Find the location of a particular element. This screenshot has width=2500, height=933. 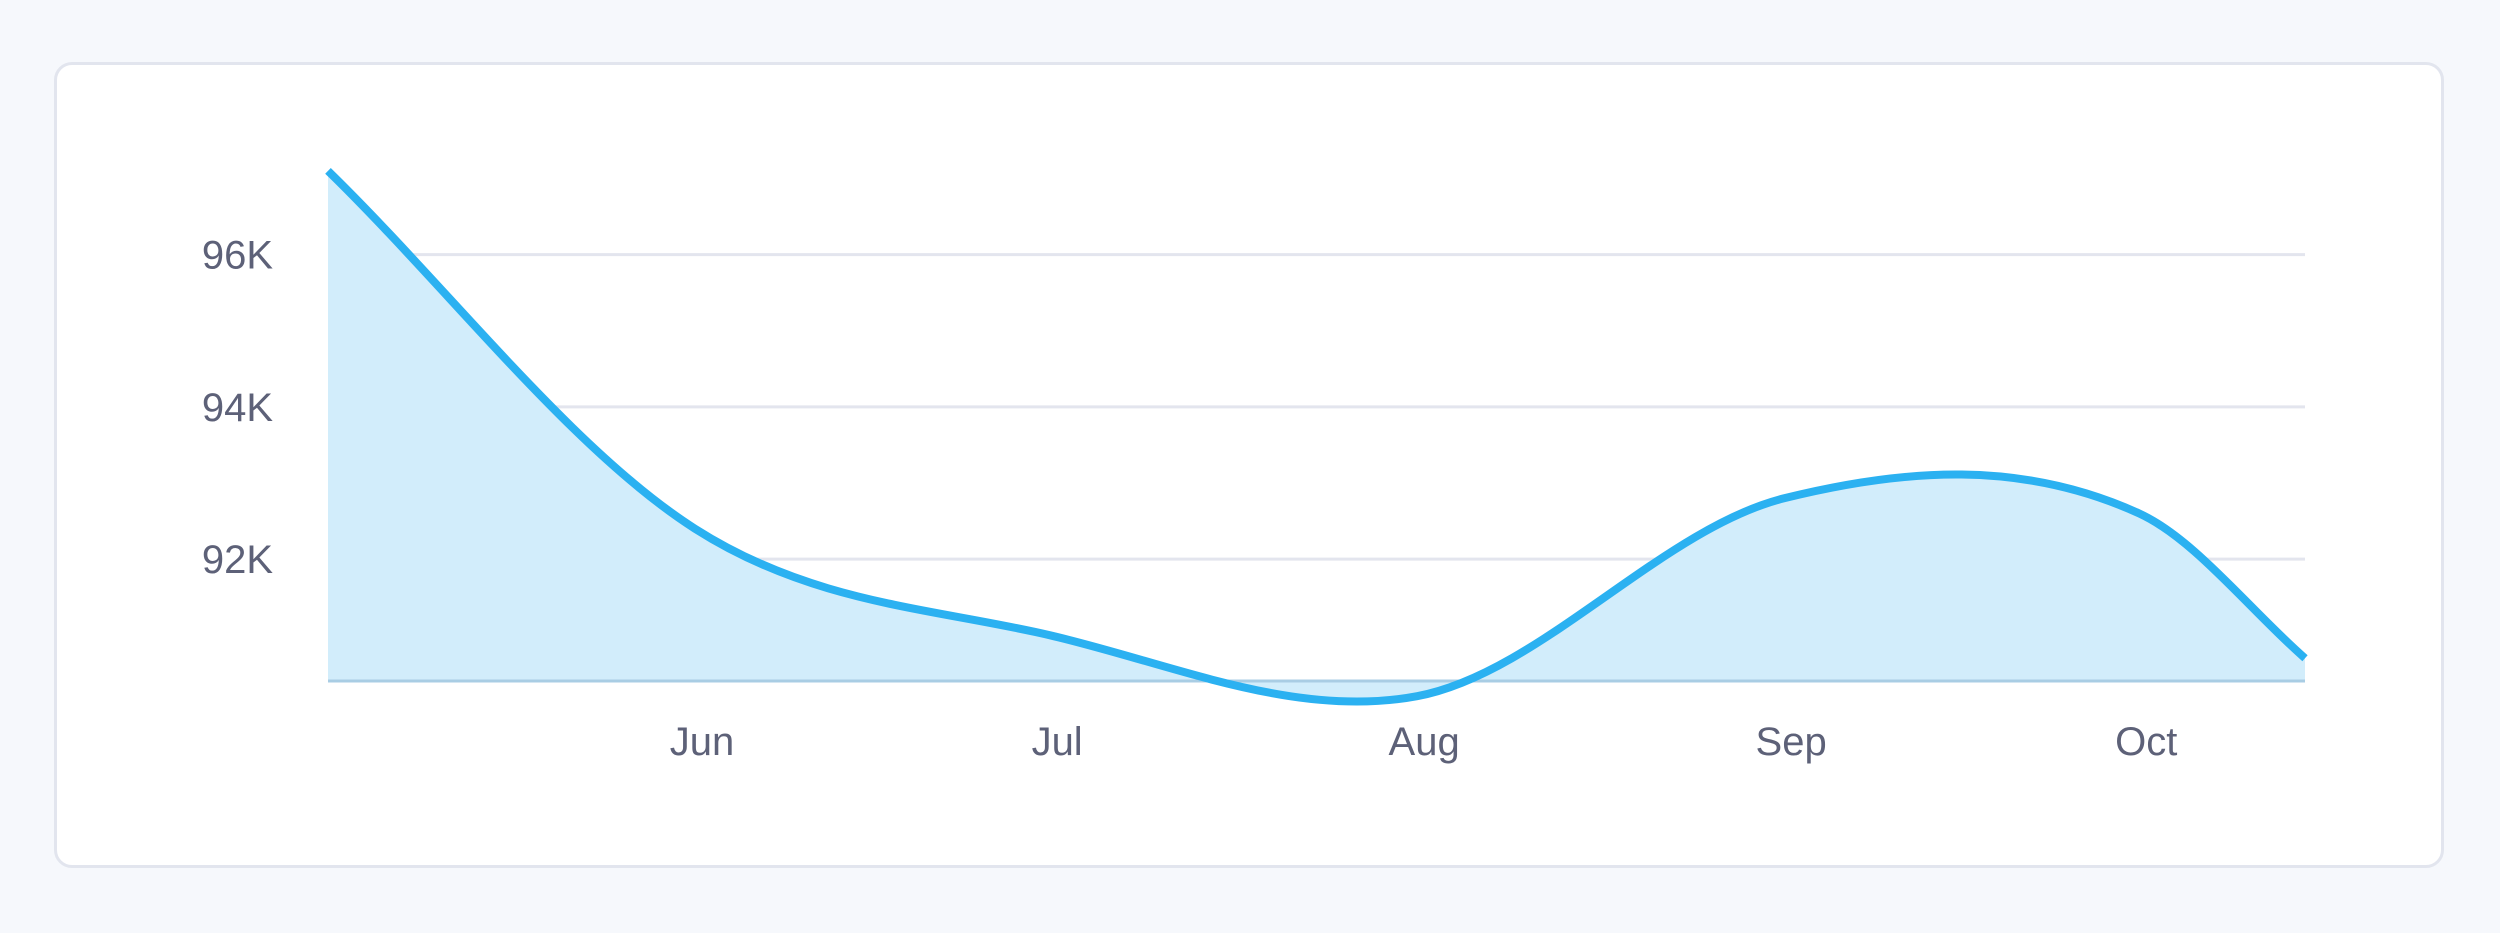

y-axis-ticks: 92K 94K 96K is located at coordinates (237, 408).